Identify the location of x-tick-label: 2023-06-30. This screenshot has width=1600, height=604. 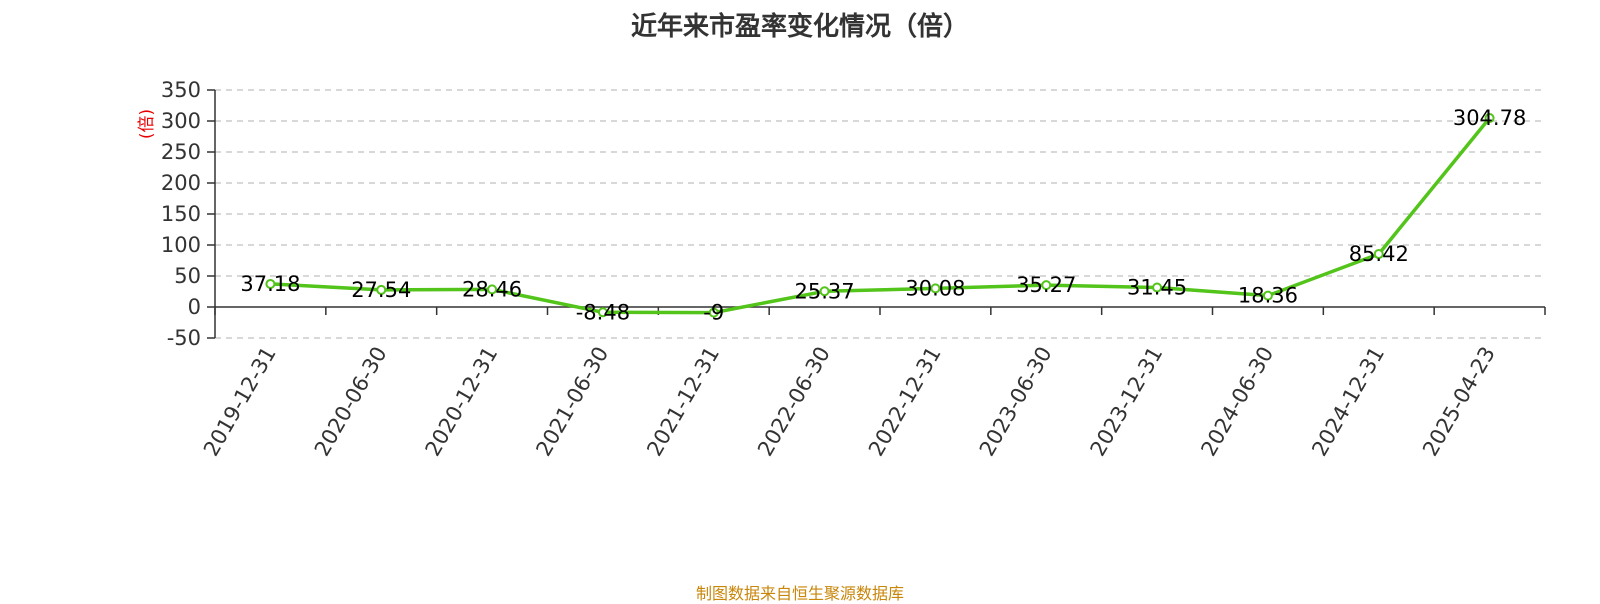
(1016, 402).